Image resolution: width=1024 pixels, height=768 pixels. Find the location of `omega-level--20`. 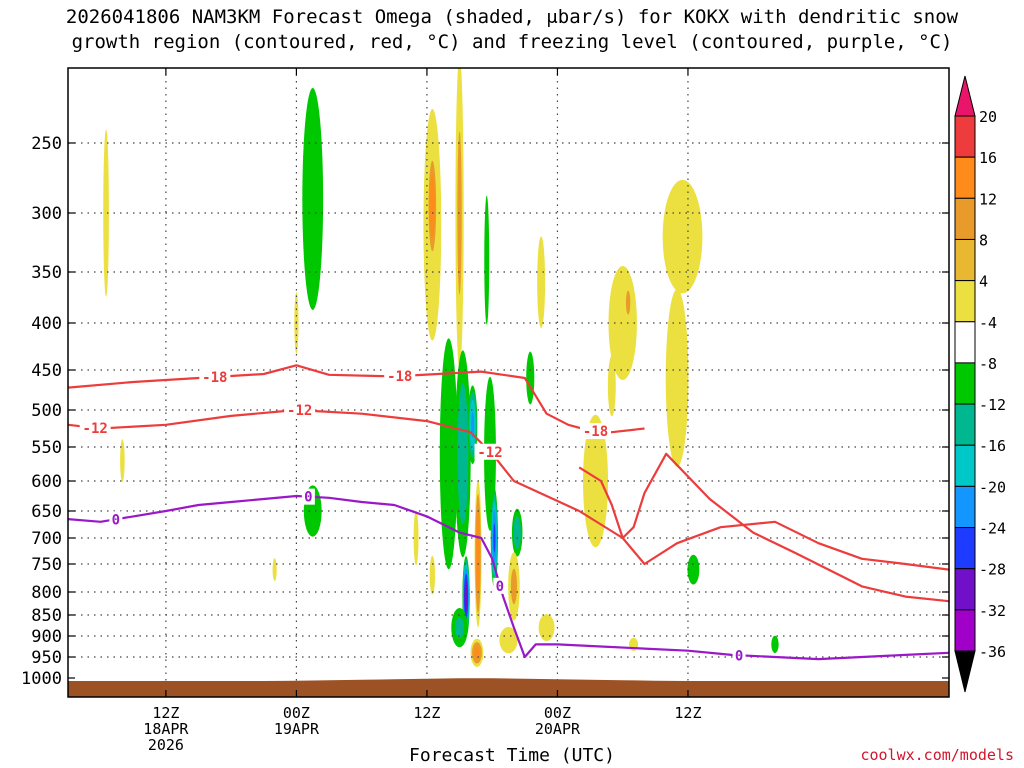

omega-level--20 is located at coordinates (494, 538).